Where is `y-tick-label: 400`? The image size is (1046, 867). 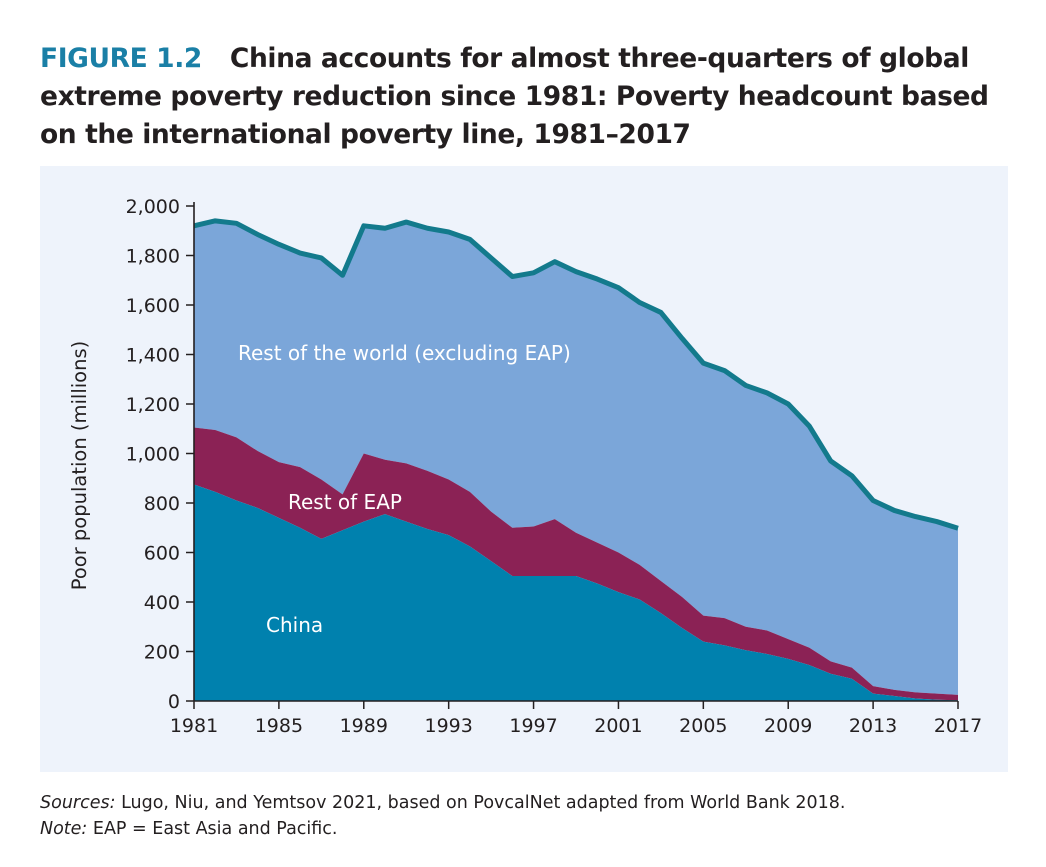
y-tick-label: 400 is located at coordinates (162, 603).